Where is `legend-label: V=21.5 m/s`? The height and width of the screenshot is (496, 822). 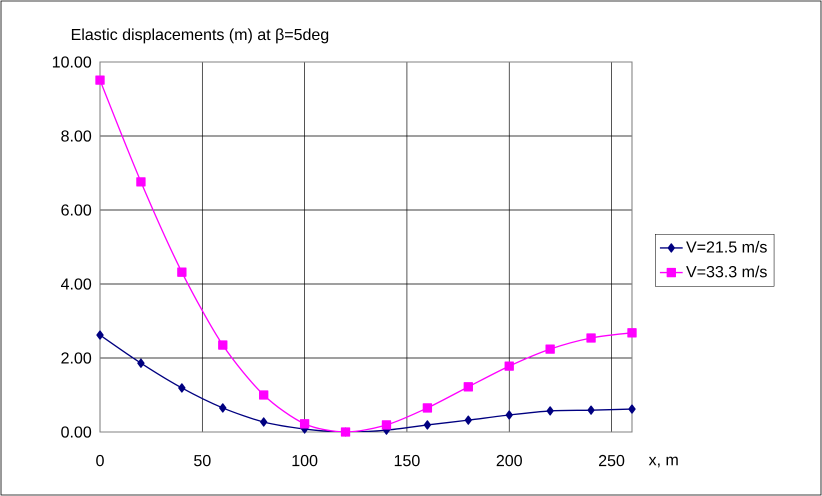 legend-label: V=21.5 m/s is located at coordinates (726, 246).